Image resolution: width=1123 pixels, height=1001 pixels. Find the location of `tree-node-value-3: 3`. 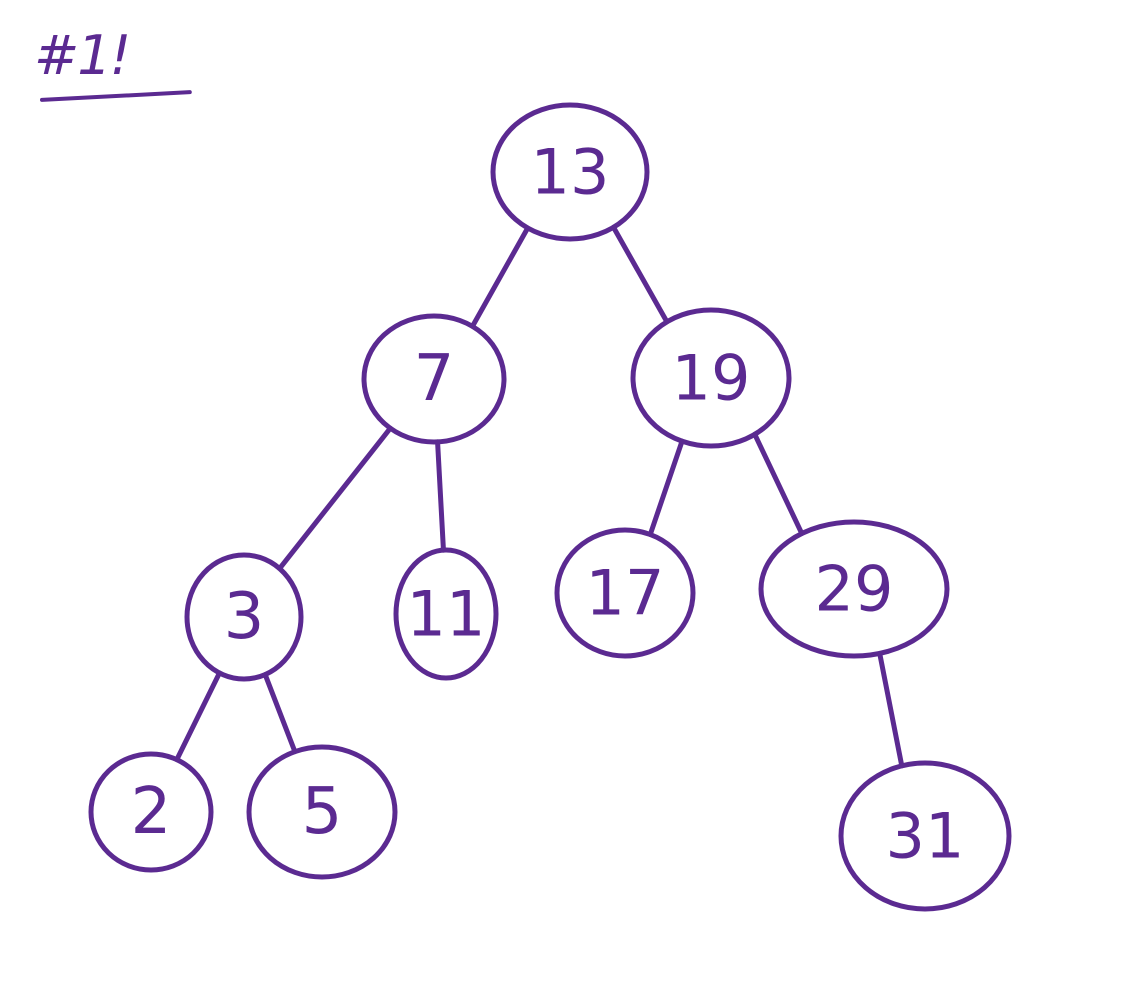

tree-node-value-3: 3 is located at coordinates (244, 617).